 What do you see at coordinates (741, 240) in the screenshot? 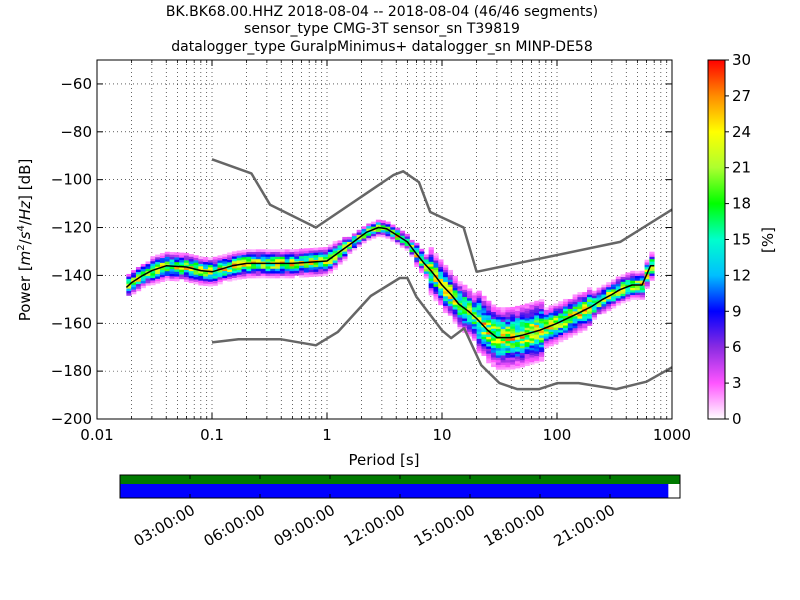
I see `colorbar-tick-label: 15` at bounding box center [741, 240].